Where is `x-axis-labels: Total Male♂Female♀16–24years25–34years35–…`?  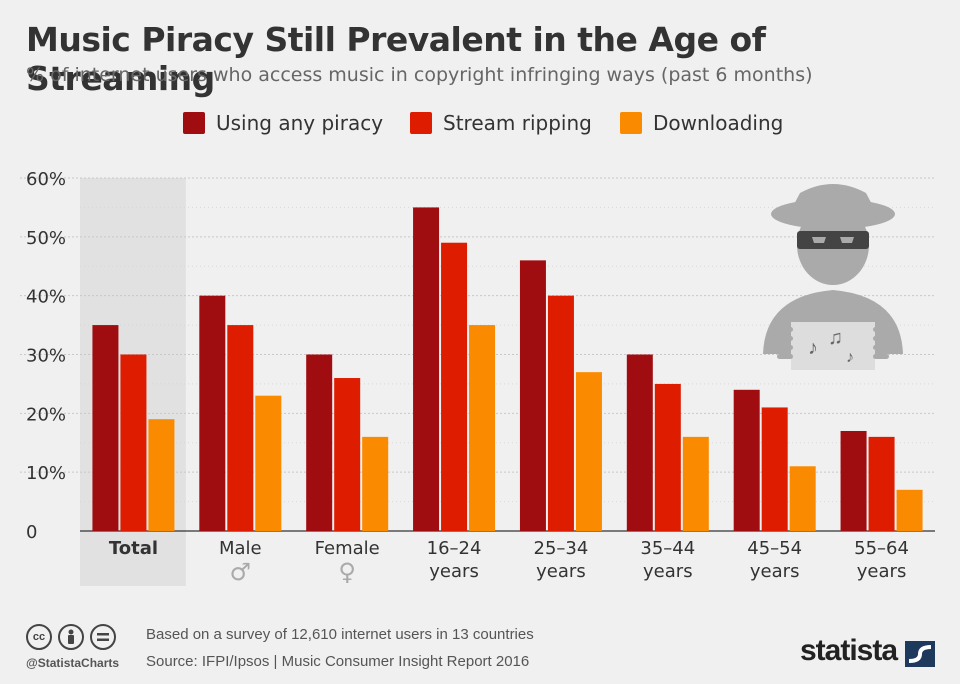
x-axis-labels: Total Male♂Female♀16–24years25–34years35–… is located at coordinates (509, 562).